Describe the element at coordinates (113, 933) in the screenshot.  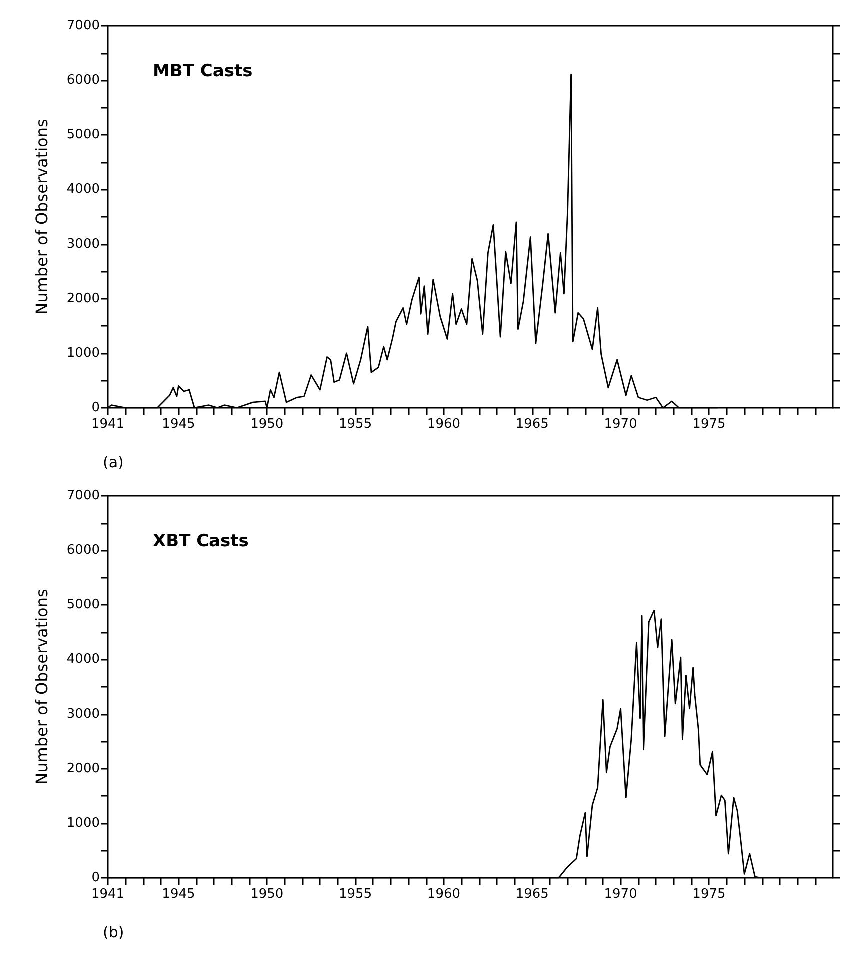
I see `text: (b)` at that location.